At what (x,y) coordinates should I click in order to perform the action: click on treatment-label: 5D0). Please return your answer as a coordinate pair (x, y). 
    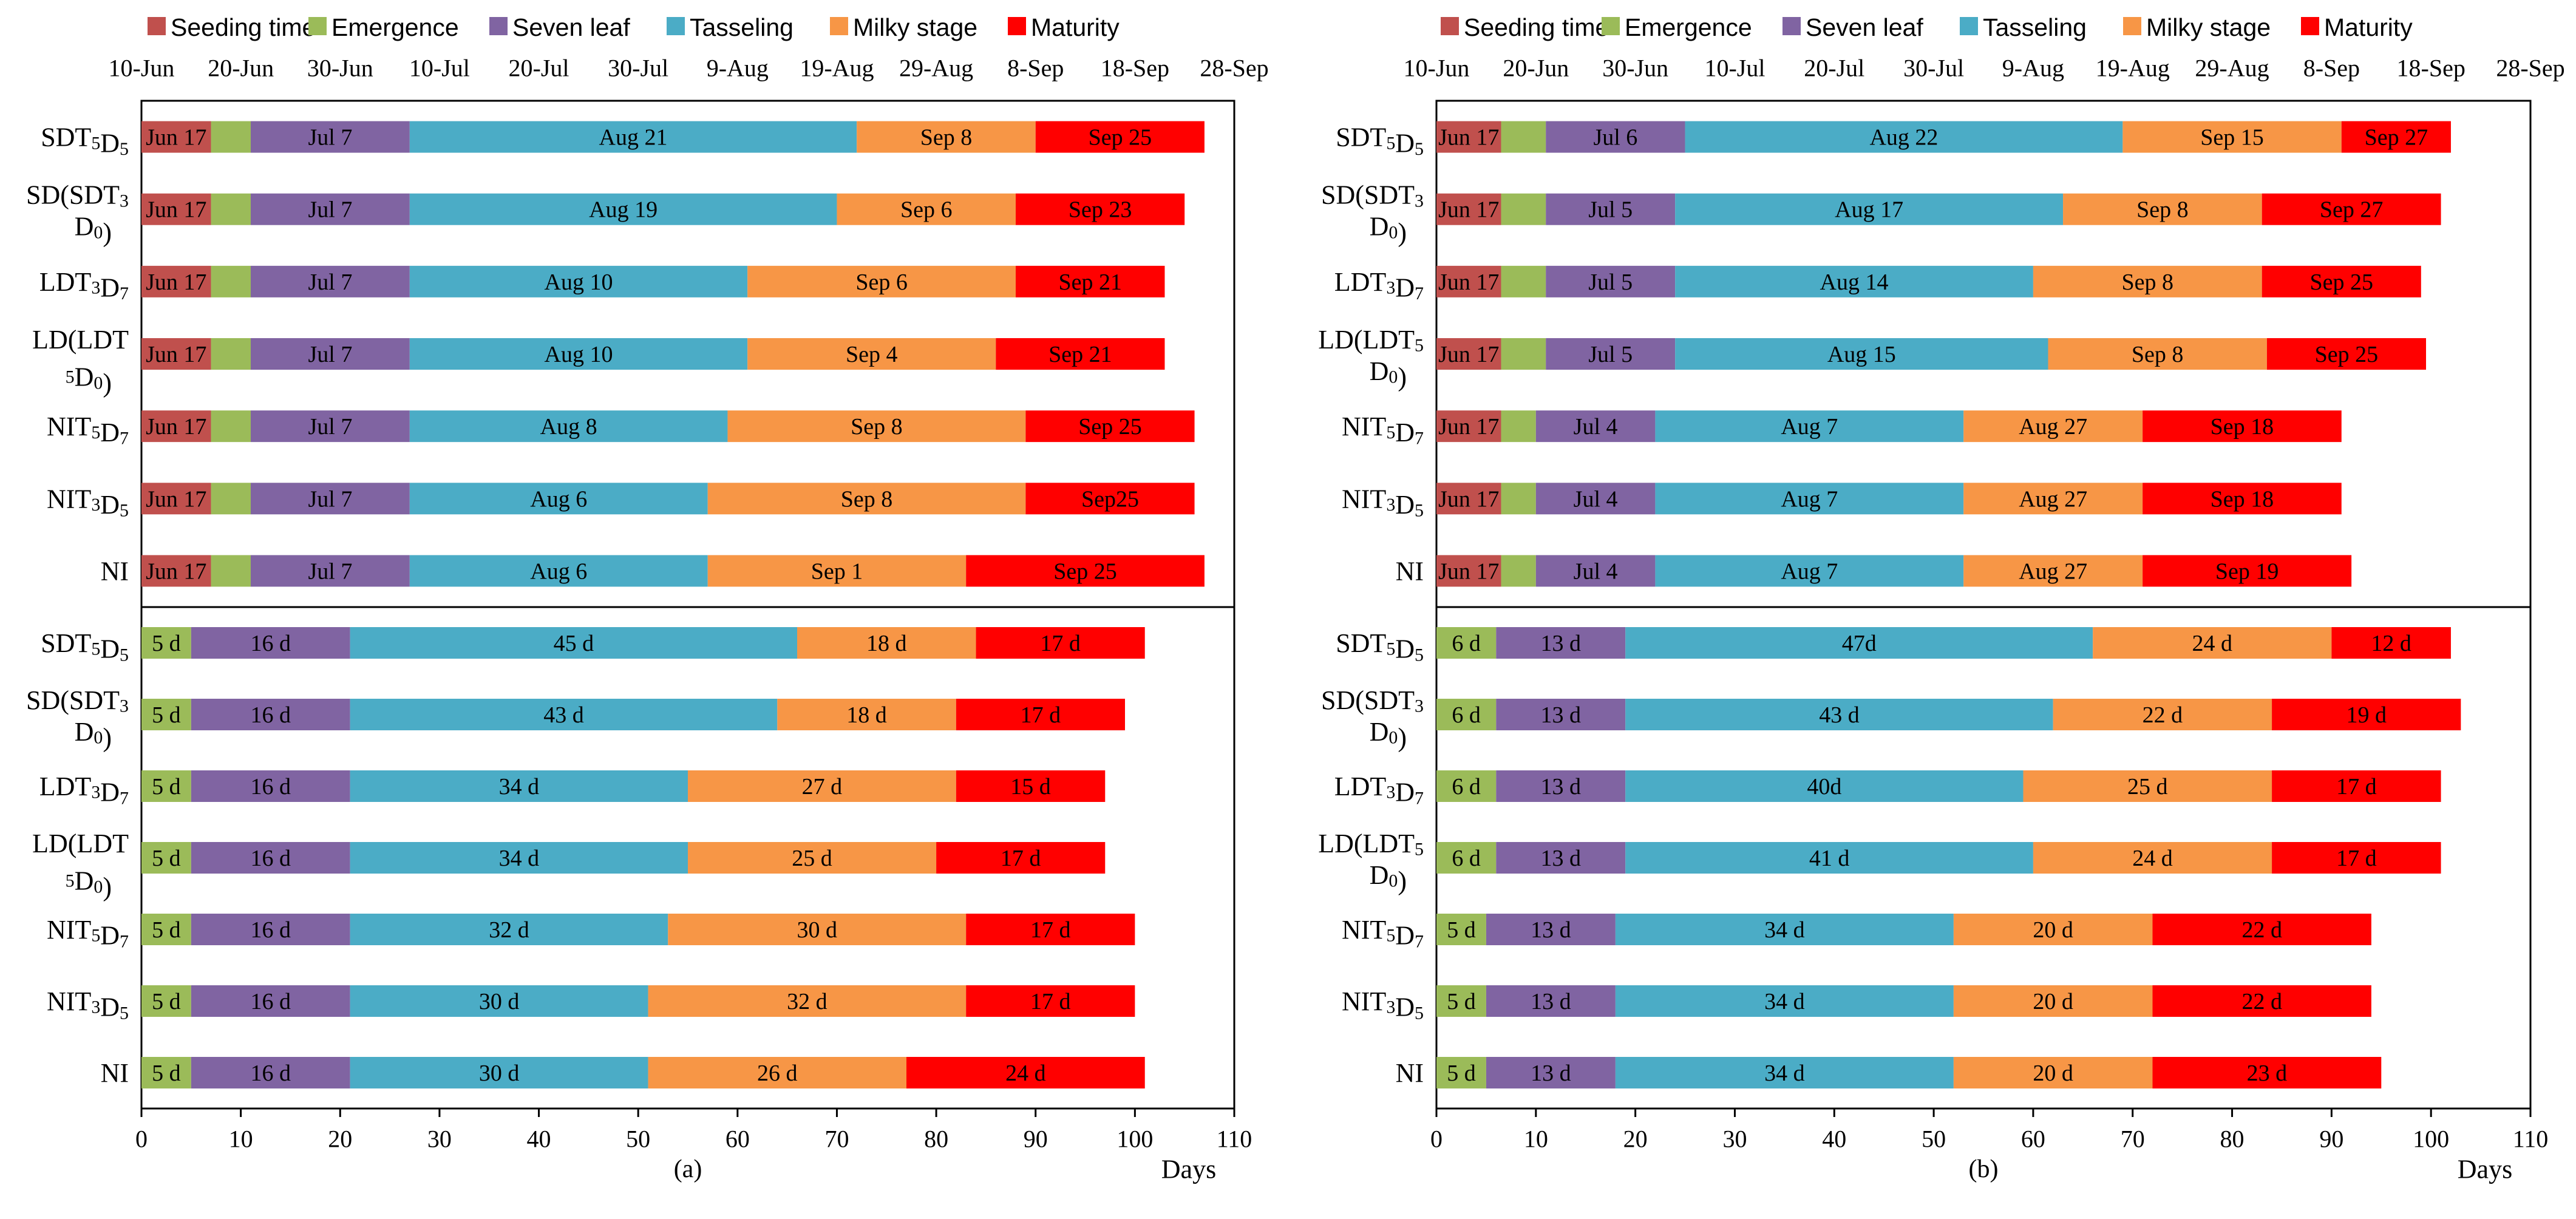
    Looking at the image, I should click on (89, 884).